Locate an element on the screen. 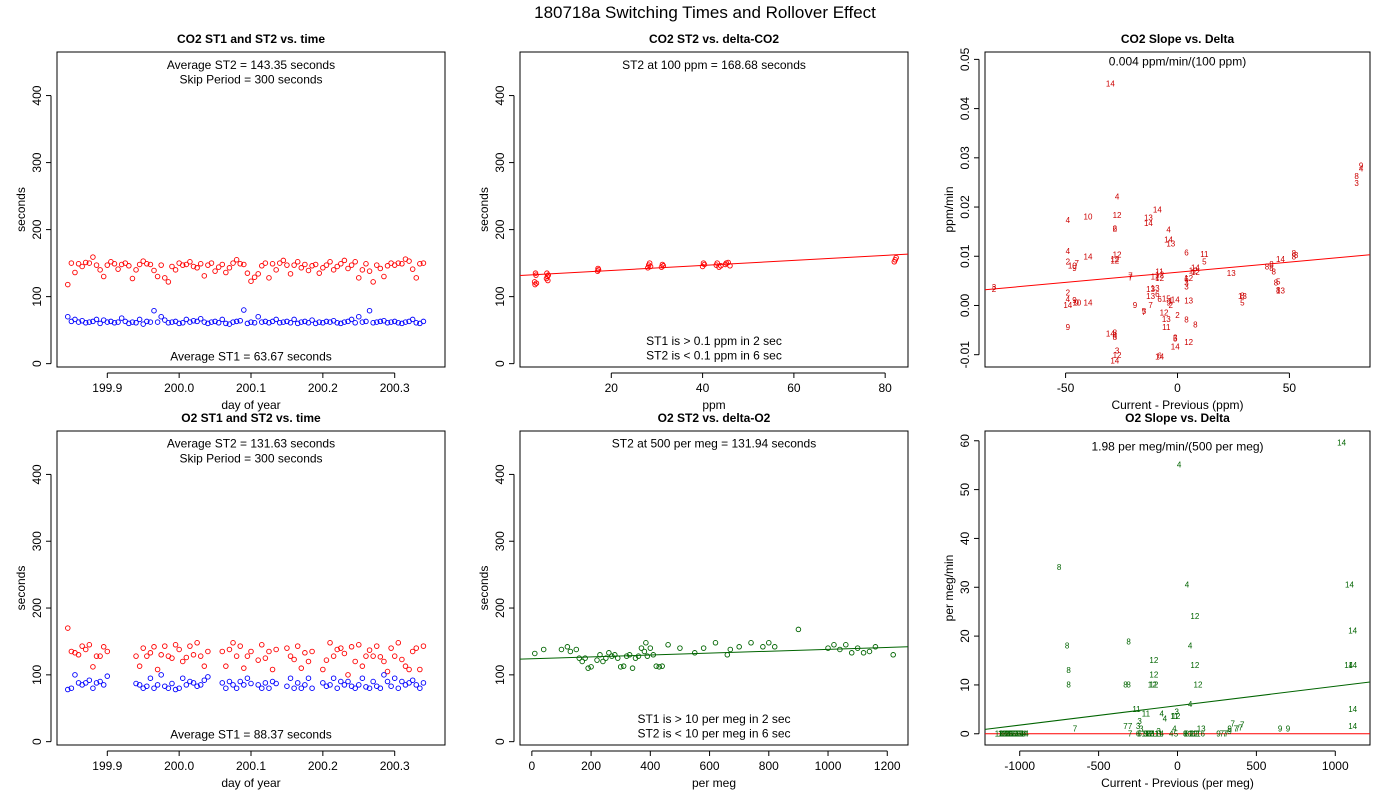  data-label: 6 is located at coordinates (1159, 356).